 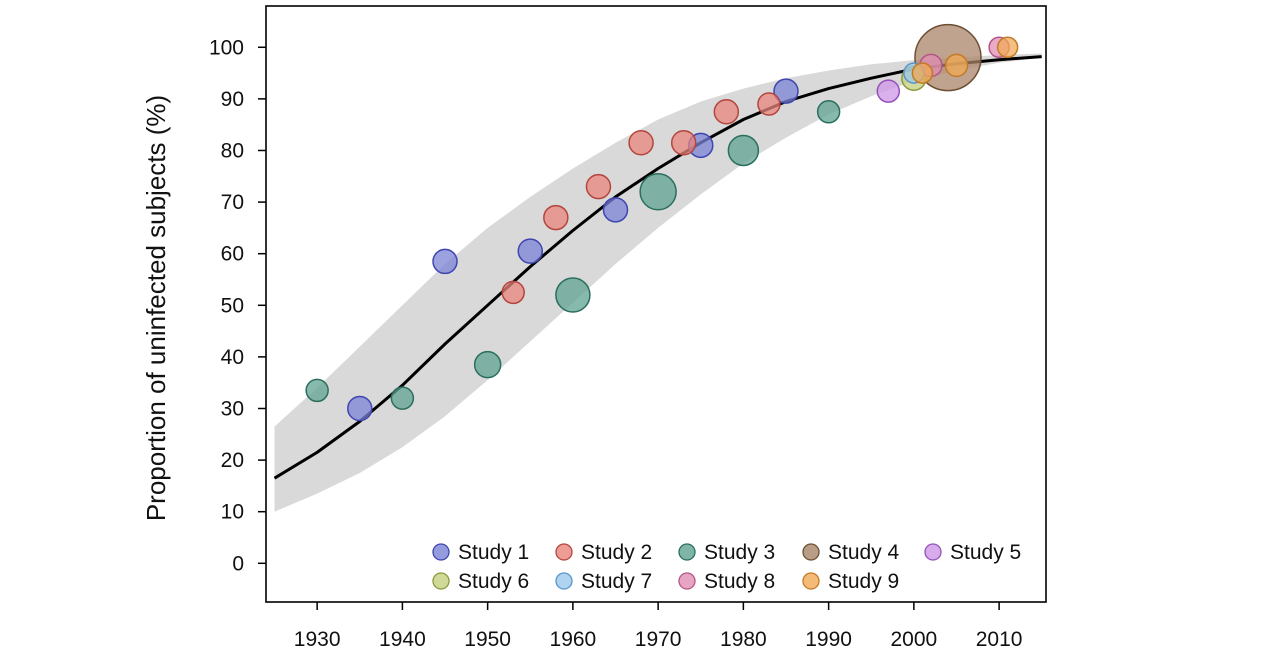 What do you see at coordinates (616, 552) in the screenshot?
I see `legend-label-study-2: Study 2` at bounding box center [616, 552].